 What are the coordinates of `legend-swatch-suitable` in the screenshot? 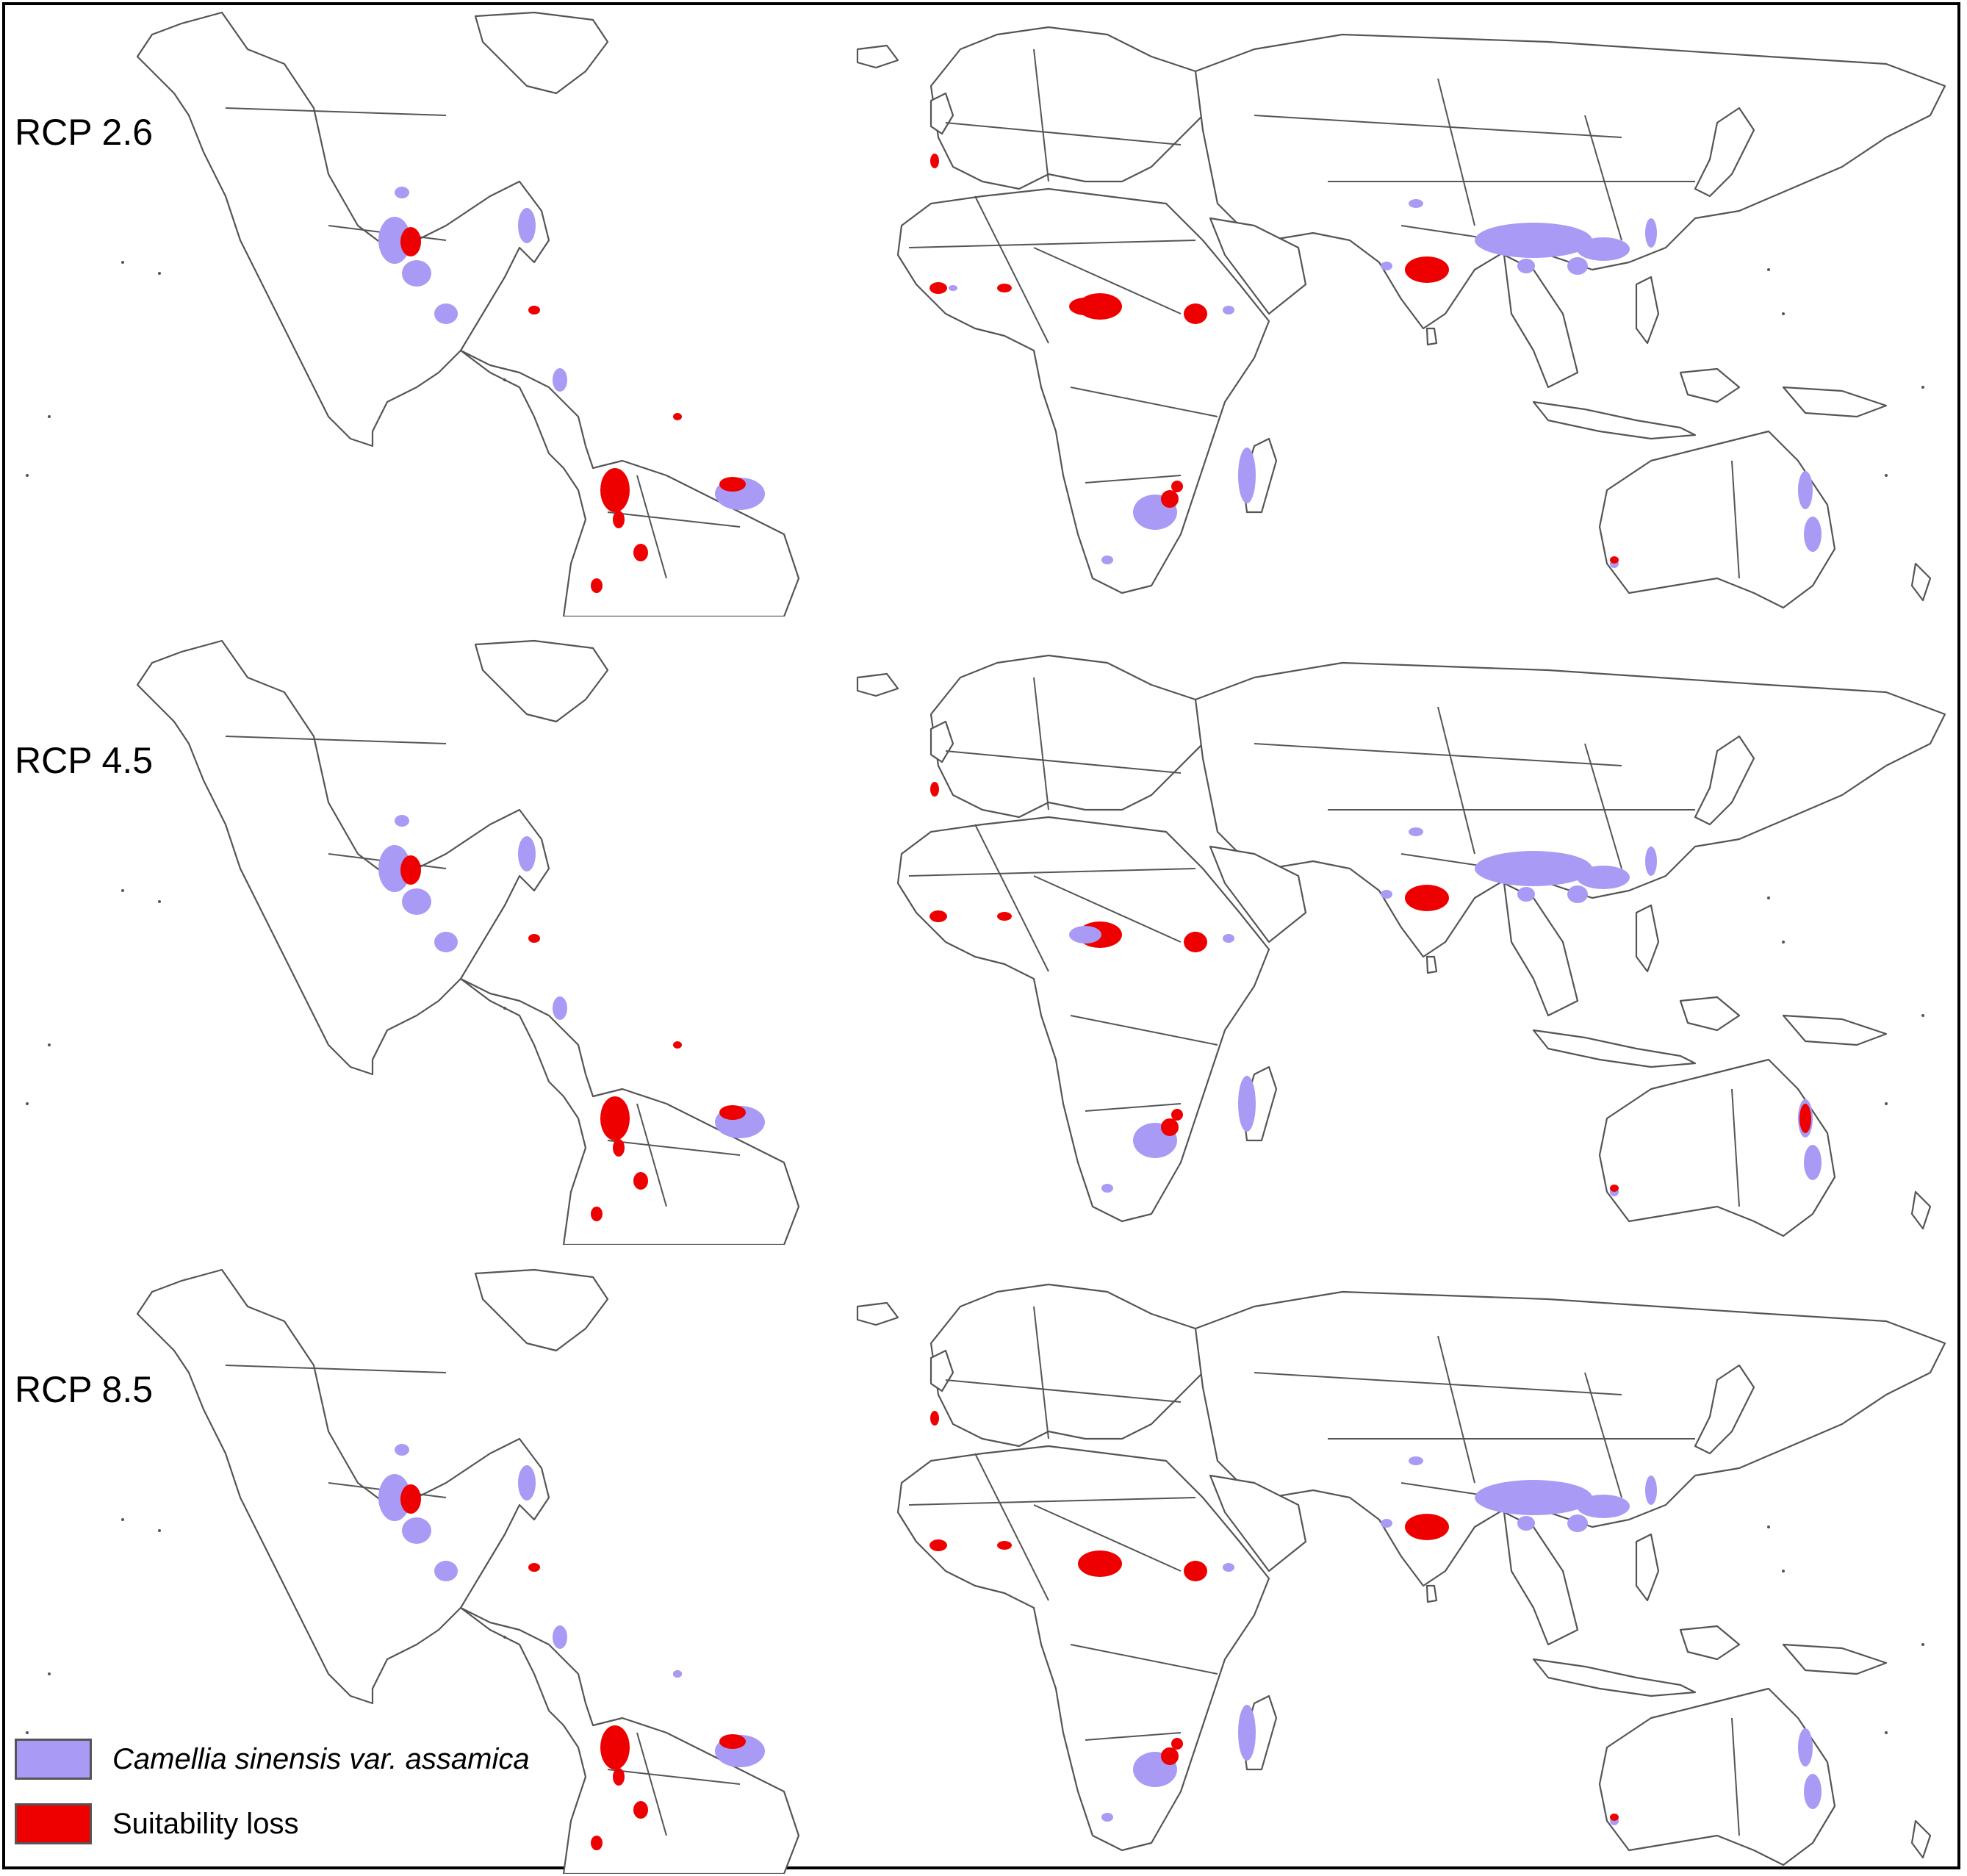 It's located at (53, 1759).